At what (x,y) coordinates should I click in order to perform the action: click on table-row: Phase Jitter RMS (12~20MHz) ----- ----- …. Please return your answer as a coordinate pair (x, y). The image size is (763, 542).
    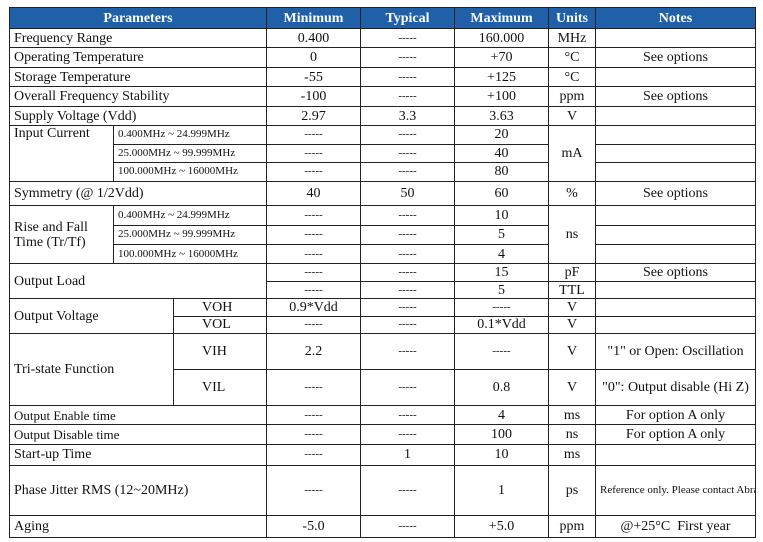
    Looking at the image, I should click on (382, 491).